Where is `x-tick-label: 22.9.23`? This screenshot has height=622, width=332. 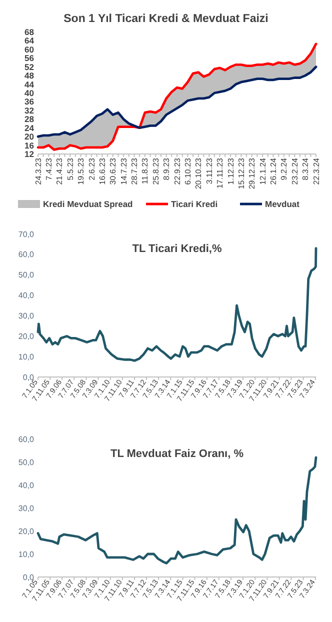
x-tick-label: 22.9.23 is located at coordinates (177, 171).